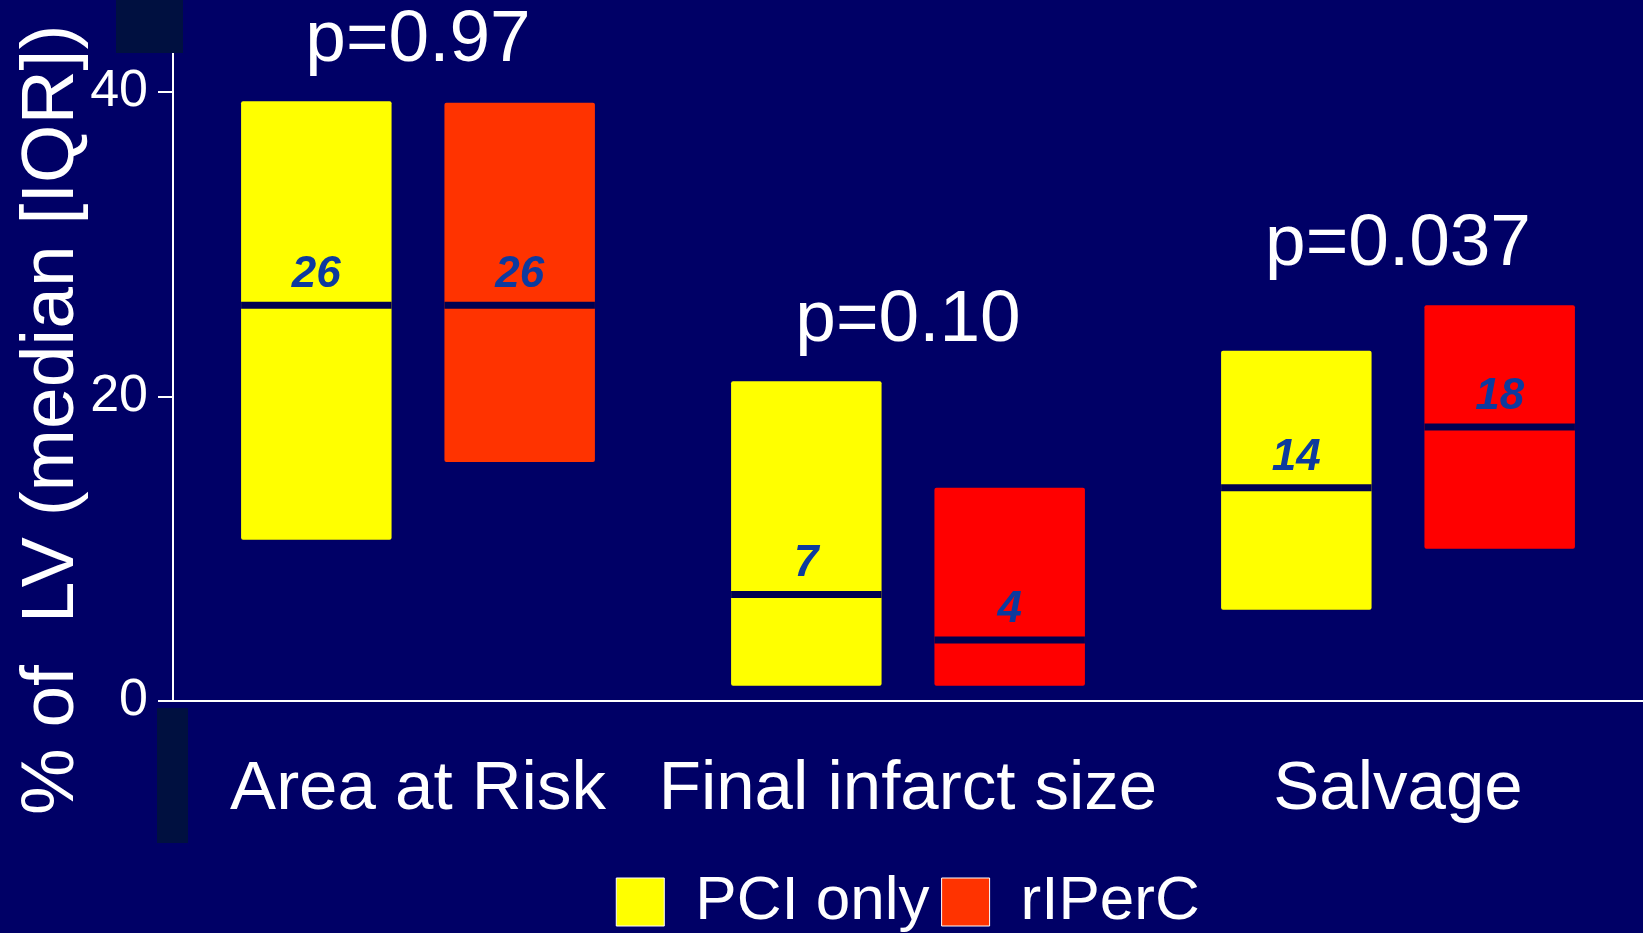 This screenshot has height=933, width=1643. I want to click on x-tick-label: Salvage, so click(1398, 786).